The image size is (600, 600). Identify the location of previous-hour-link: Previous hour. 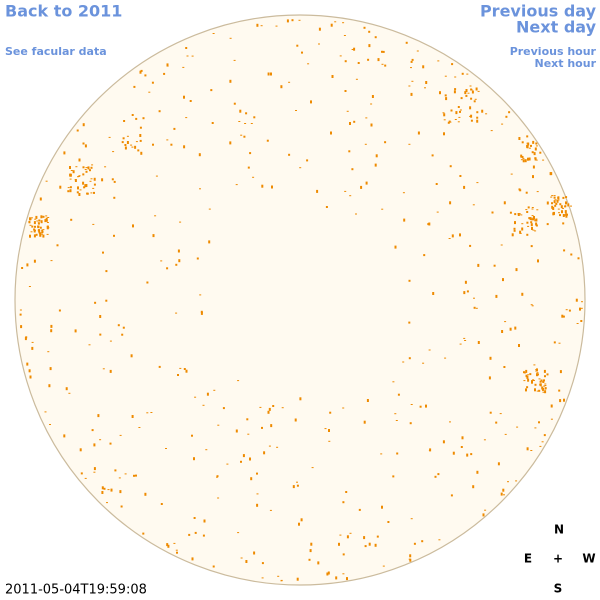
(553, 51).